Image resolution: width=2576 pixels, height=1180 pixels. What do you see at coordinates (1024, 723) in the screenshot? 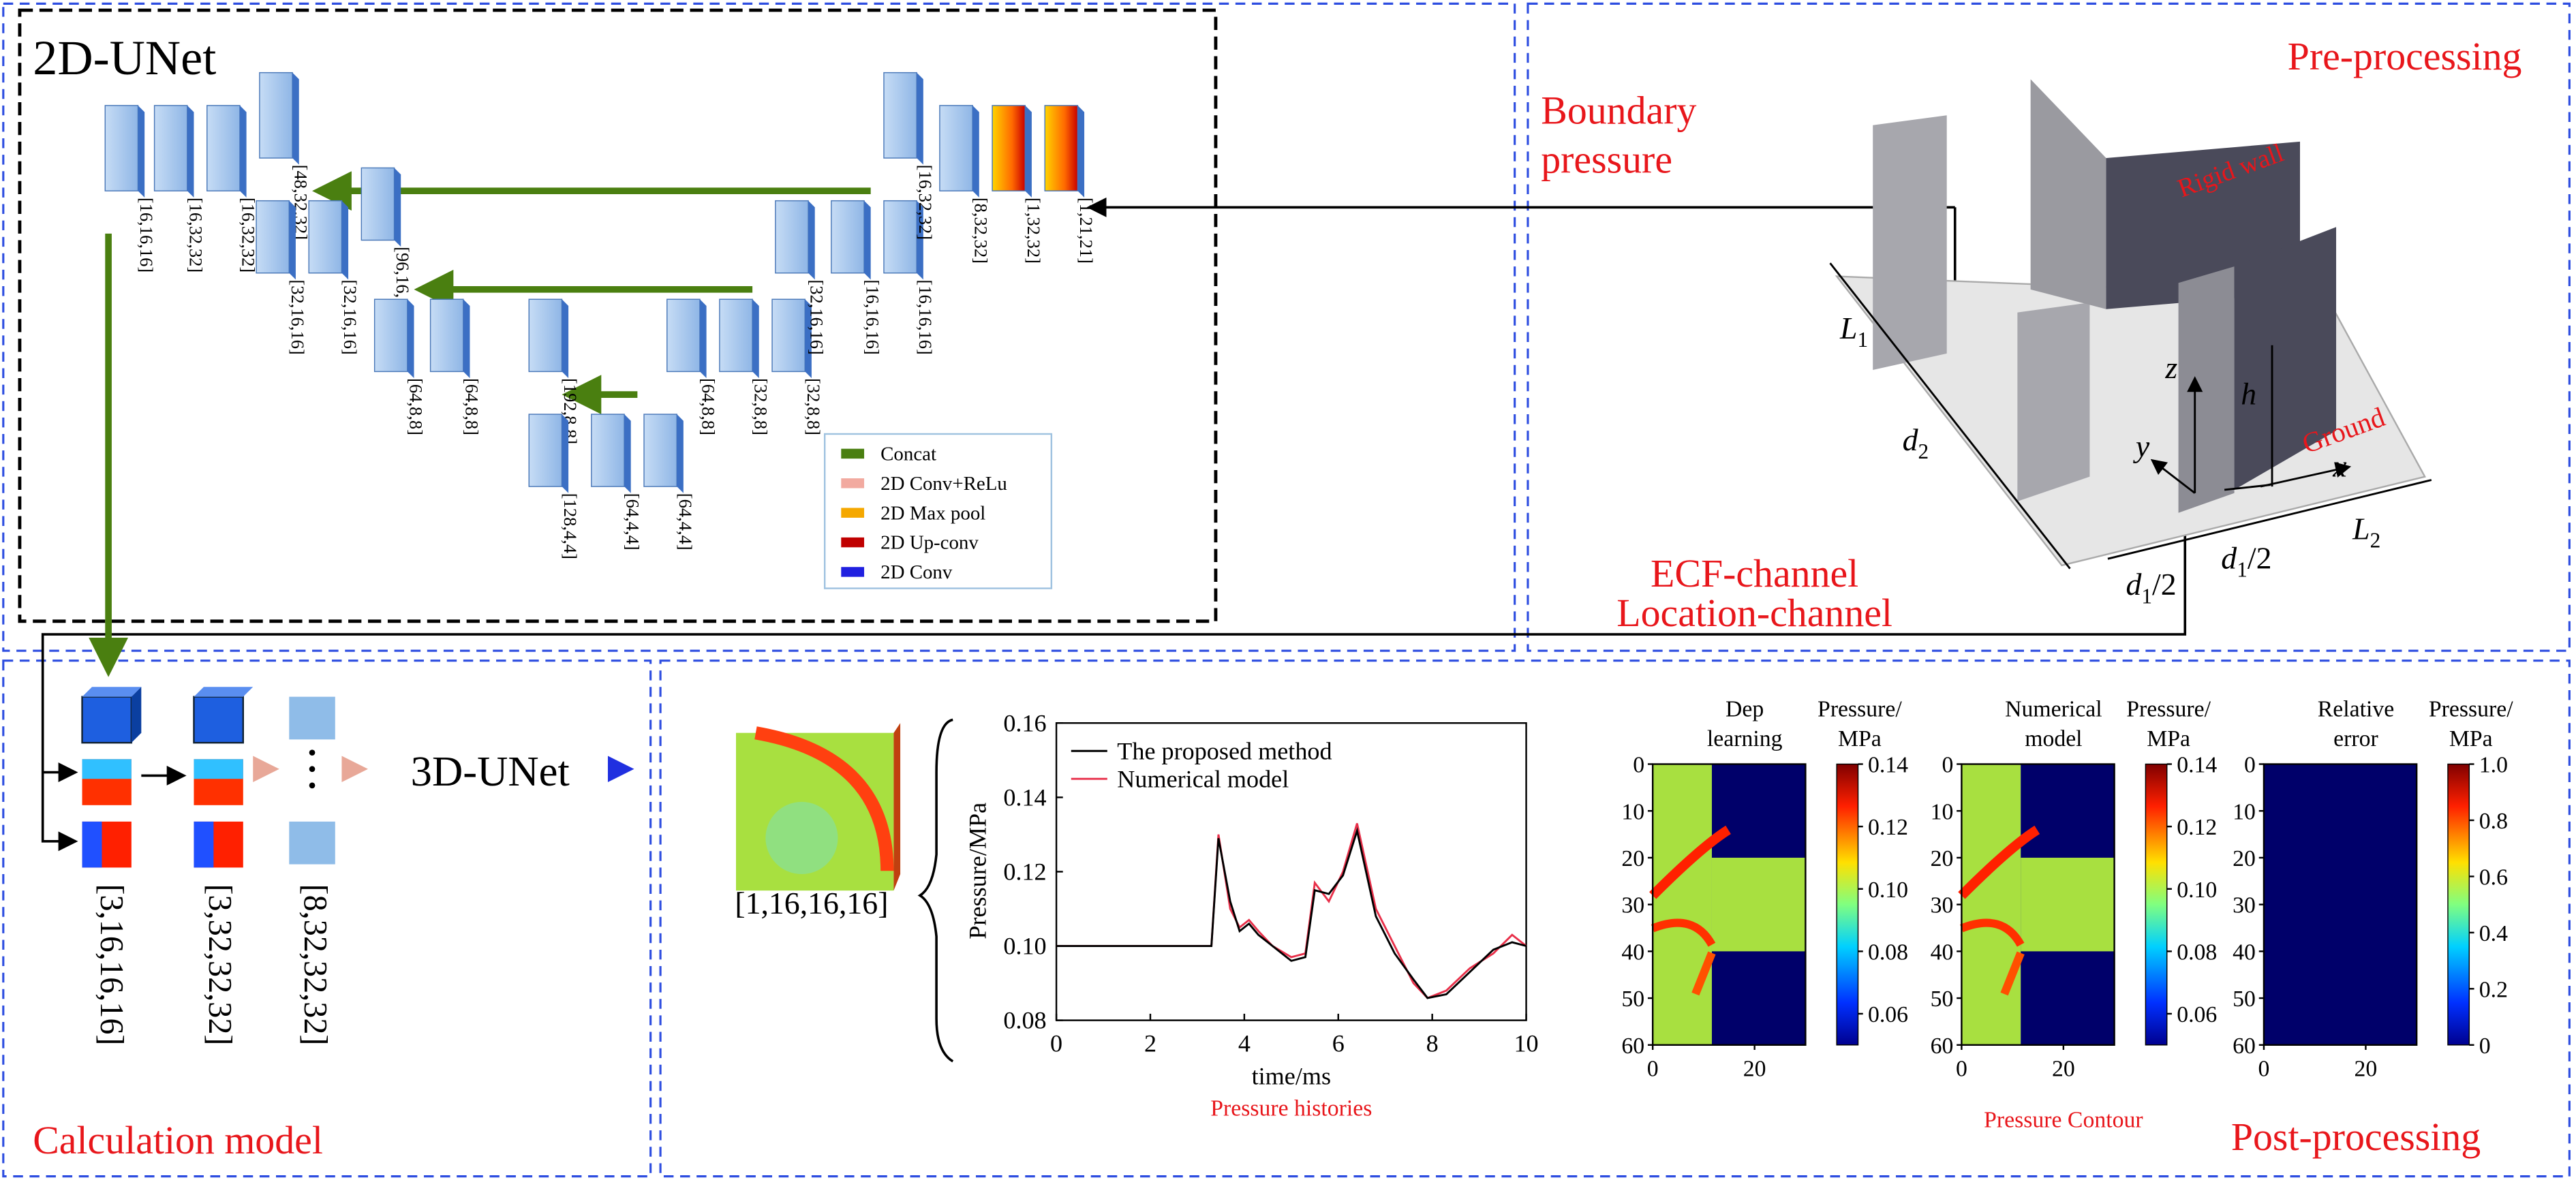
I see `y-tick-label: 0.16` at bounding box center [1024, 723].